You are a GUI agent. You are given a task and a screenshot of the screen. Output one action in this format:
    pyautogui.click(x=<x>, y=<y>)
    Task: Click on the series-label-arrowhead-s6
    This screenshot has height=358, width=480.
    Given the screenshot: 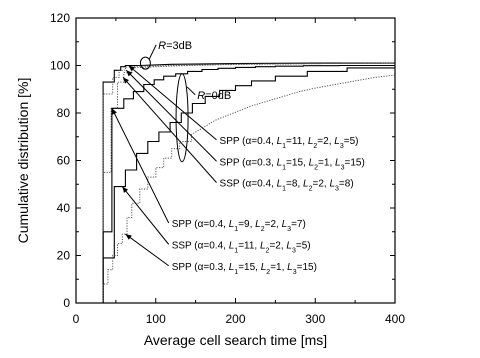 What is the action you would take?
    pyautogui.click(x=128, y=237)
    